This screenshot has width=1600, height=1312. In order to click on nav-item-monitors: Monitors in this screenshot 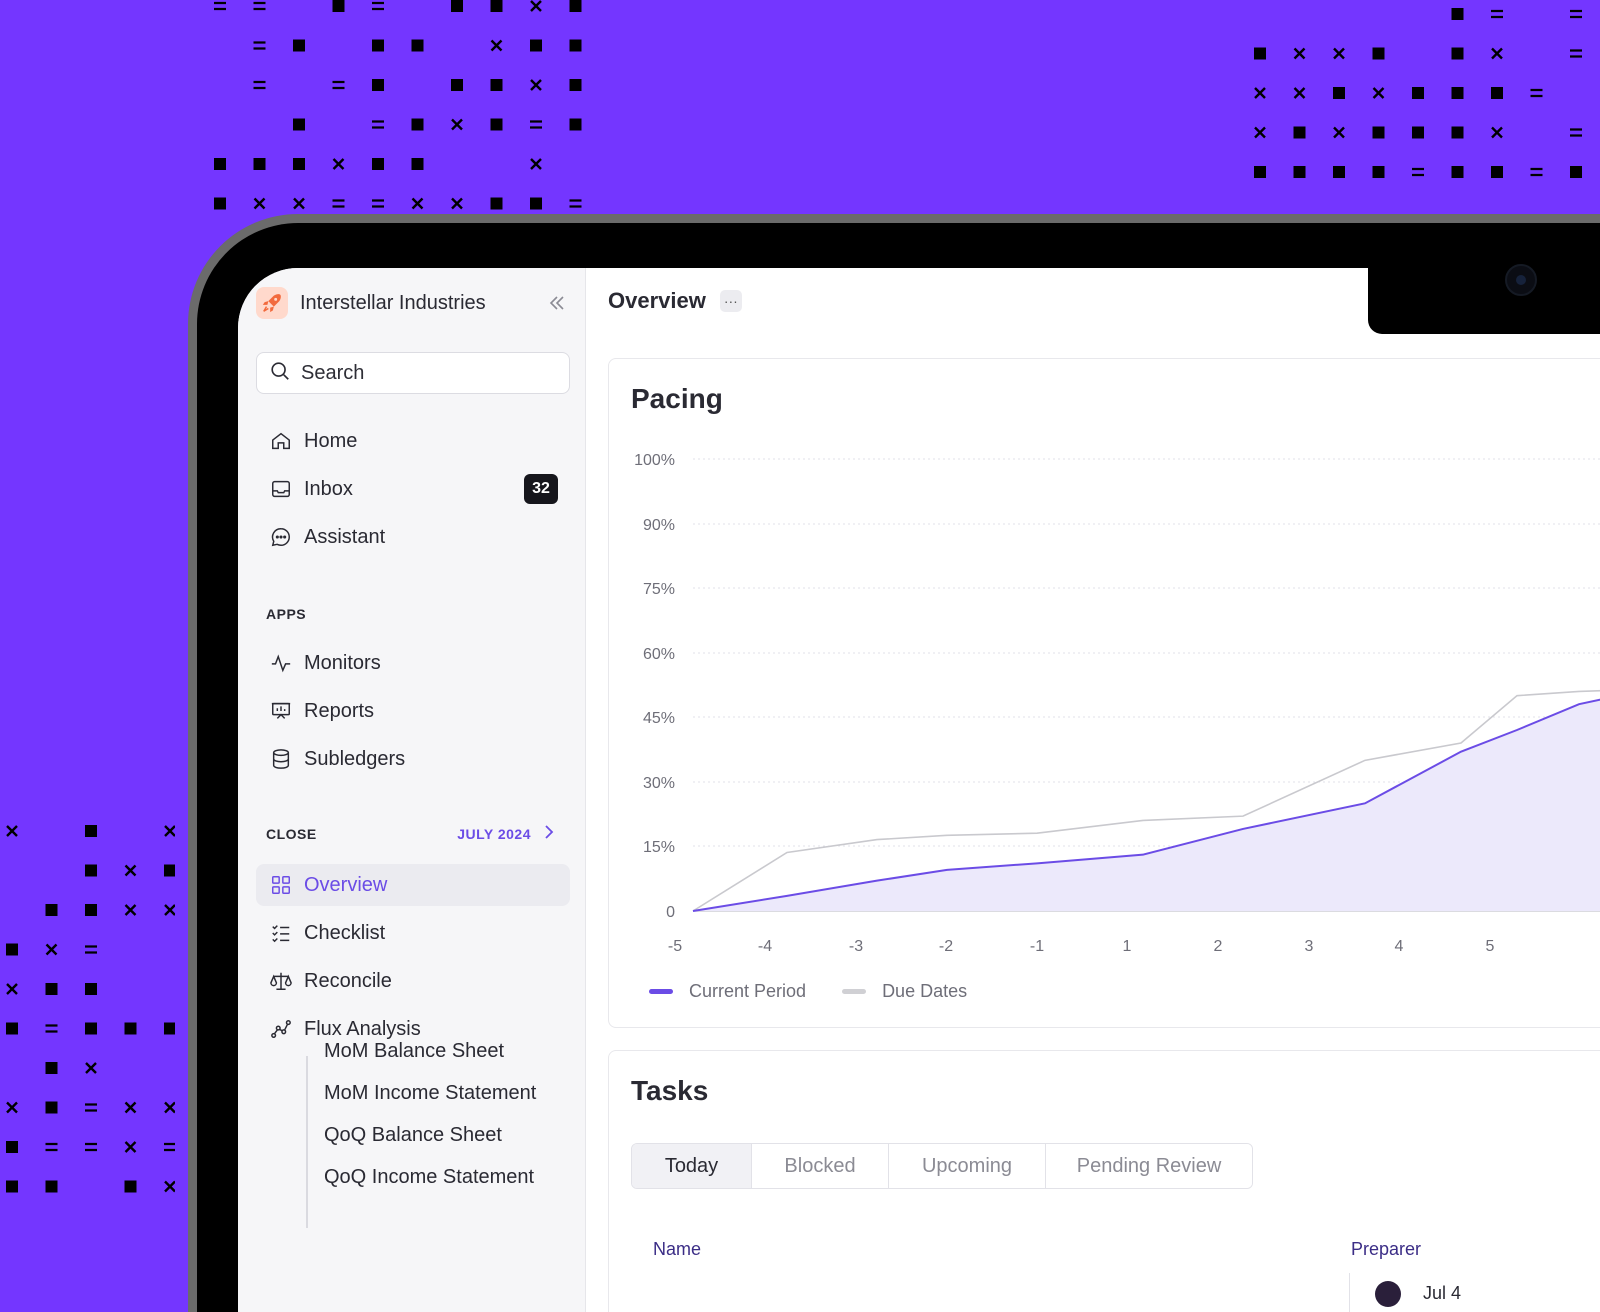, I will do `click(413, 663)`.